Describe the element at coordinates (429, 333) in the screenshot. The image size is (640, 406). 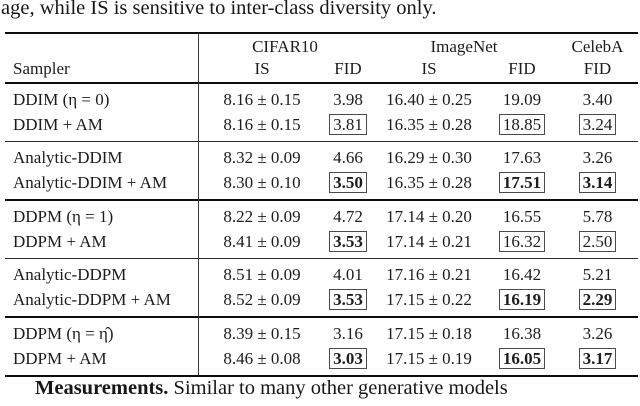
I see `imagenet-is-cell: 17.15 ± 0.18` at that location.